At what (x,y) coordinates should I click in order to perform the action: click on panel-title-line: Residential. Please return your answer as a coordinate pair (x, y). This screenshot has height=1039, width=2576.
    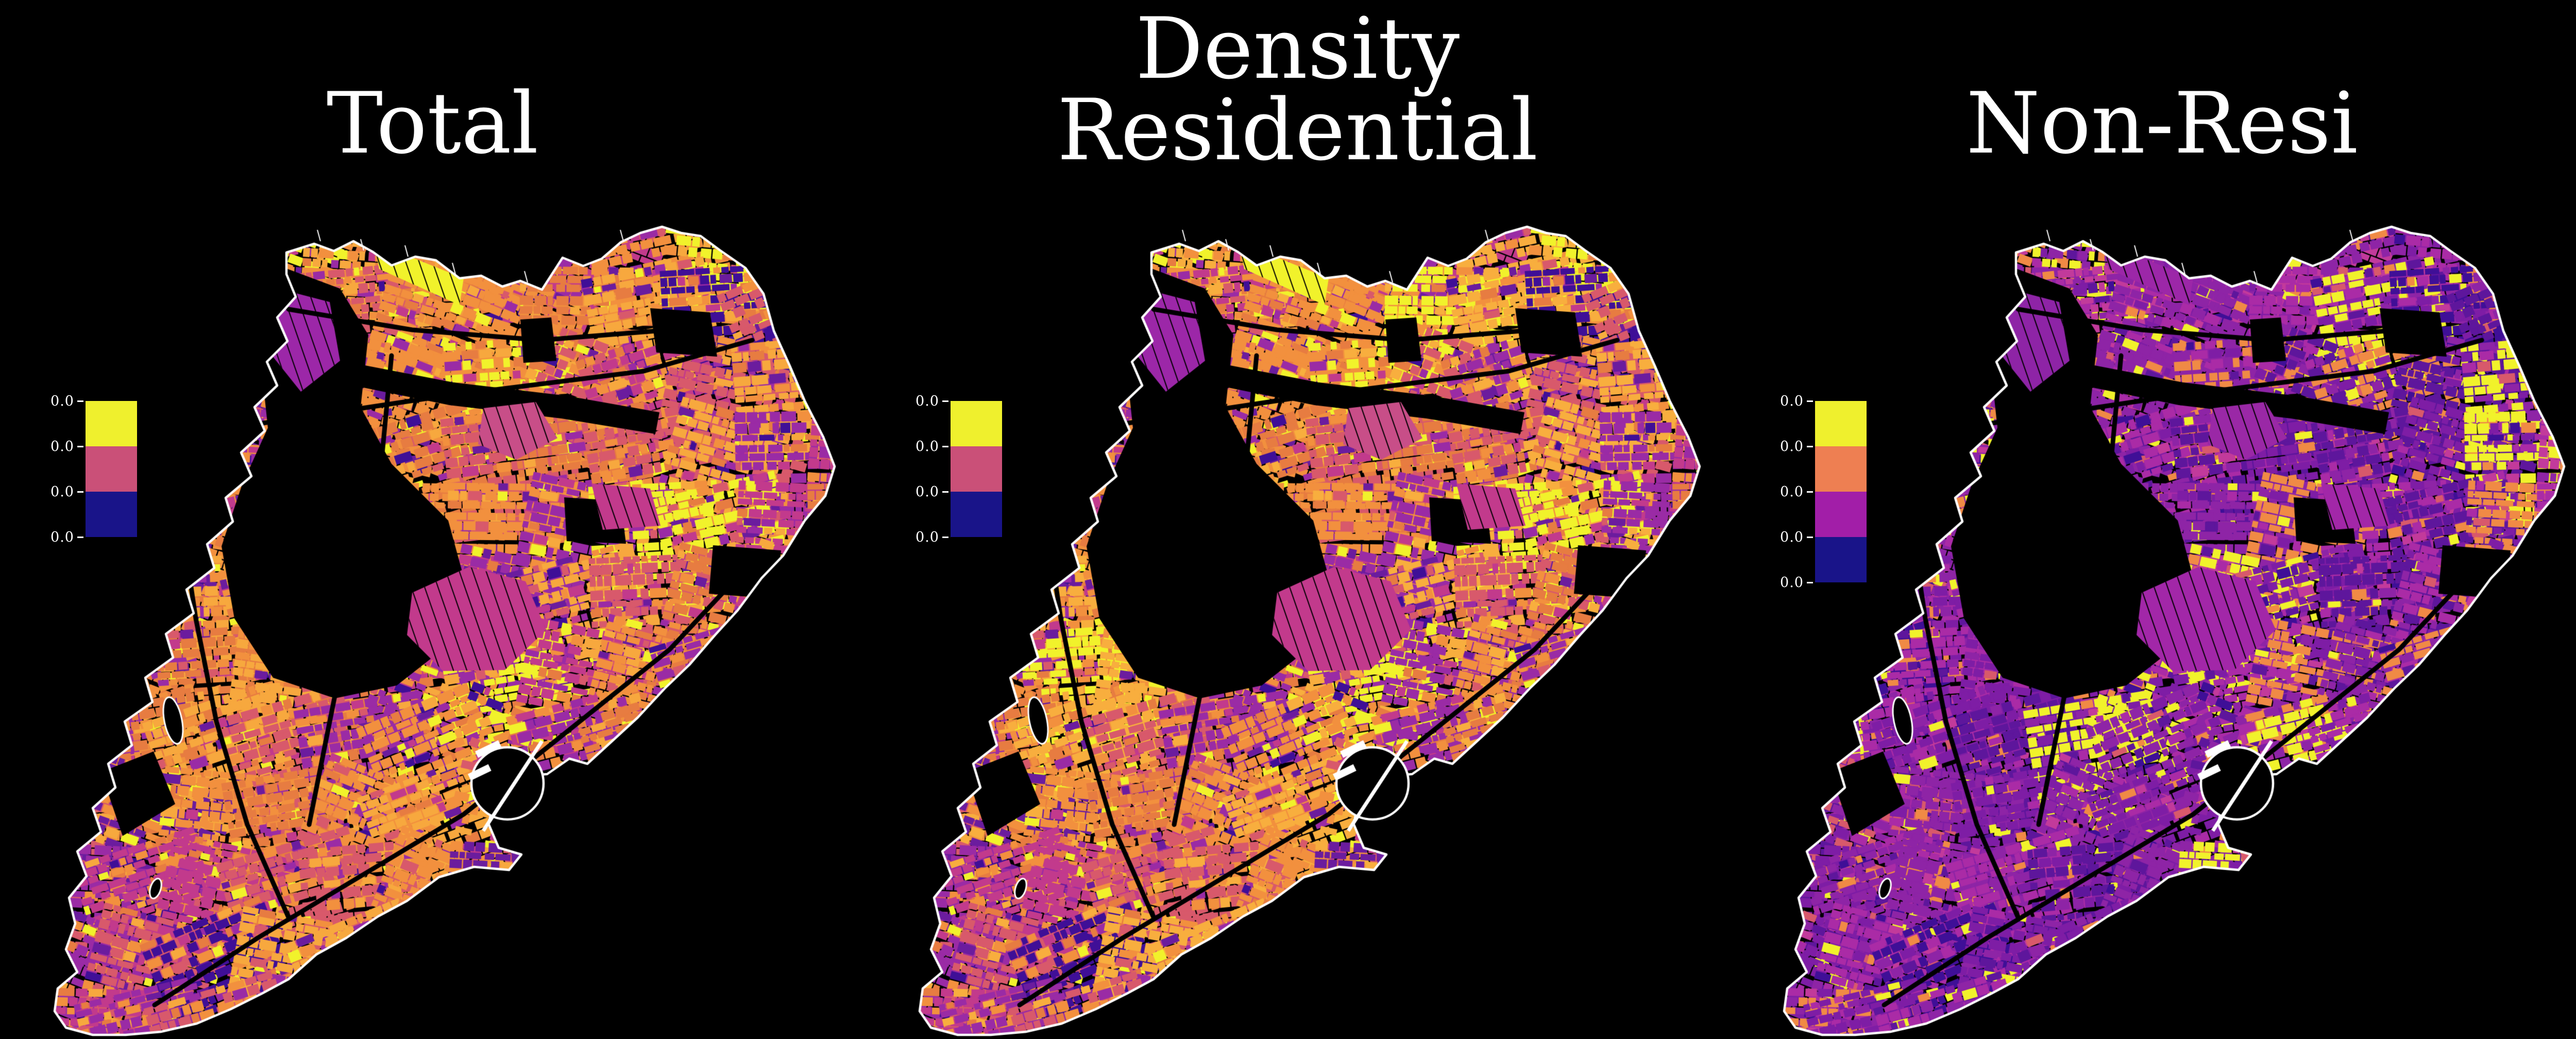
    Looking at the image, I should click on (1297, 130).